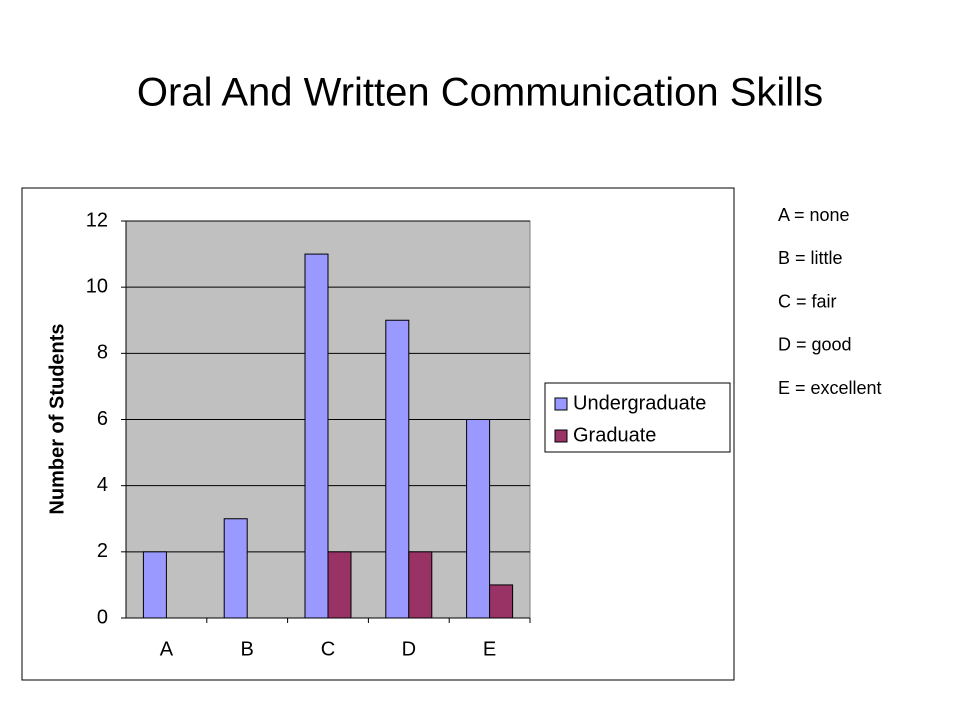 The image size is (960, 720). What do you see at coordinates (480, 93) in the screenshot?
I see `chart-title: Oral And Written Communication Skills` at bounding box center [480, 93].